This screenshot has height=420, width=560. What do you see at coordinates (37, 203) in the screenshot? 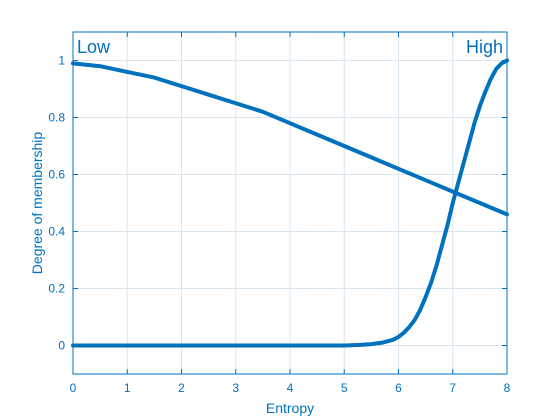
I see `y-axis-label: Degree of membership` at bounding box center [37, 203].